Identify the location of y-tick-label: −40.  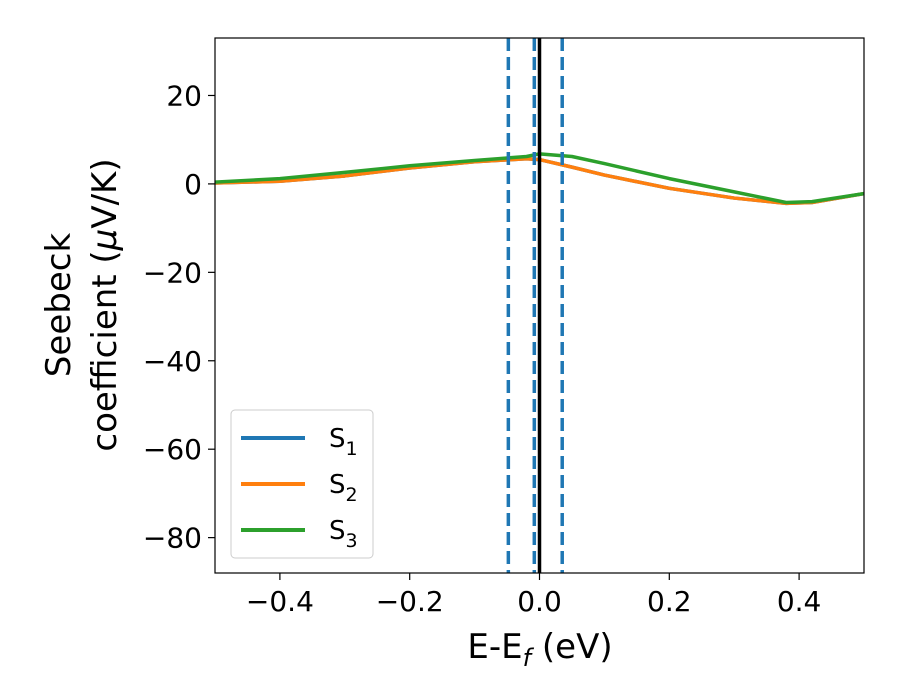
(172, 361).